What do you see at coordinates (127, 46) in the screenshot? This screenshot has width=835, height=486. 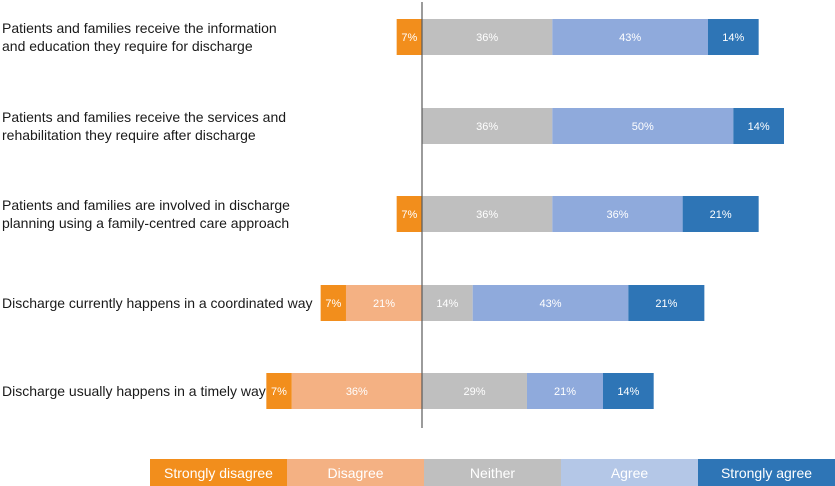 I see `category-label: and education they require for discharge` at bounding box center [127, 46].